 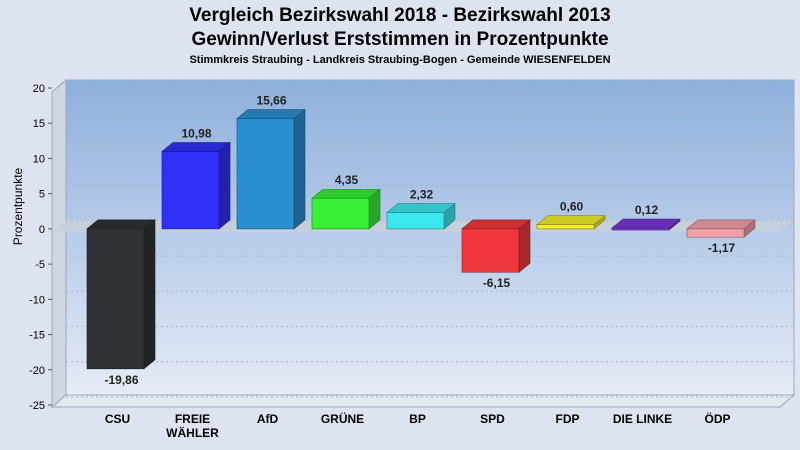 I want to click on x-tick-label: BP, so click(x=417, y=419).